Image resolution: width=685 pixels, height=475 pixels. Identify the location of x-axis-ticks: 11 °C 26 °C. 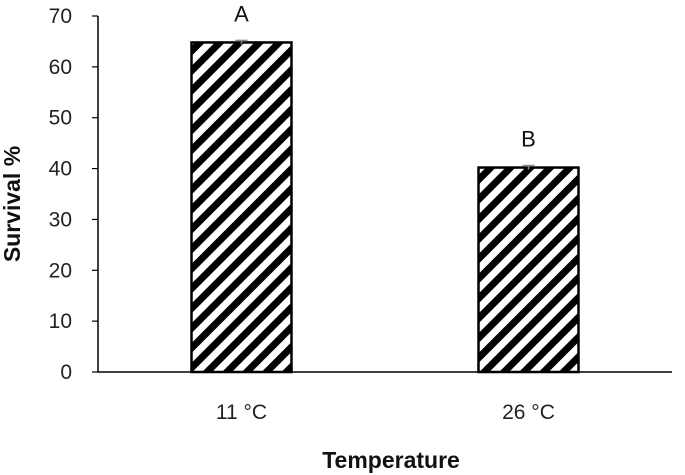
(385, 412).